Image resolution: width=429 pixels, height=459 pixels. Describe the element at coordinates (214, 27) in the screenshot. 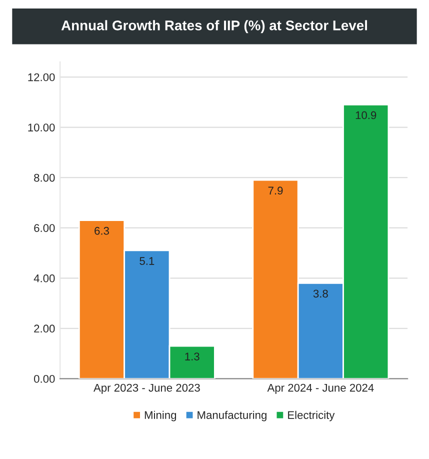

I see `chart-title: Annual Growth Rates of IIP (%) at Sector Level` at that location.